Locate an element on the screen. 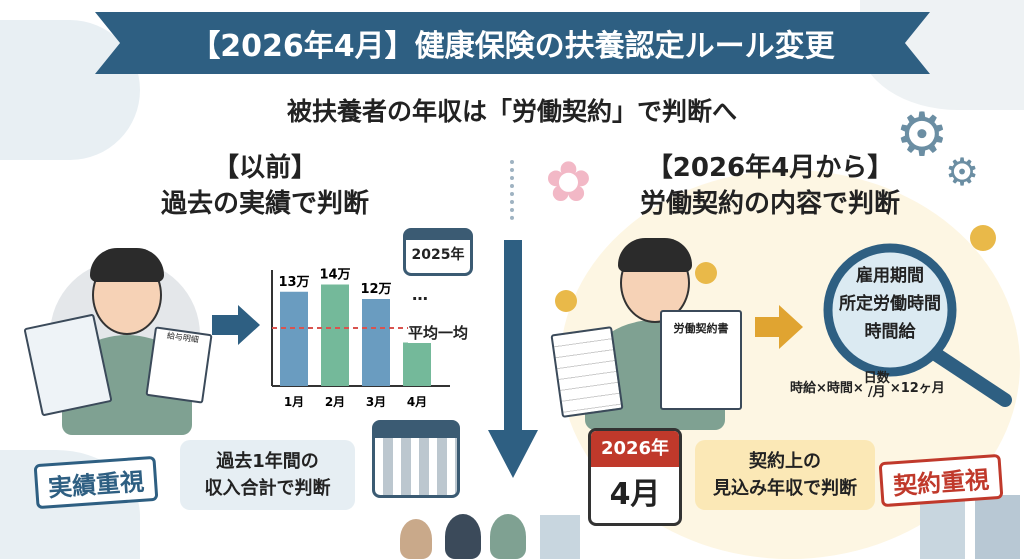 The height and width of the screenshot is (559, 1024). arrow-right-icon-after is located at coordinates (779, 327).